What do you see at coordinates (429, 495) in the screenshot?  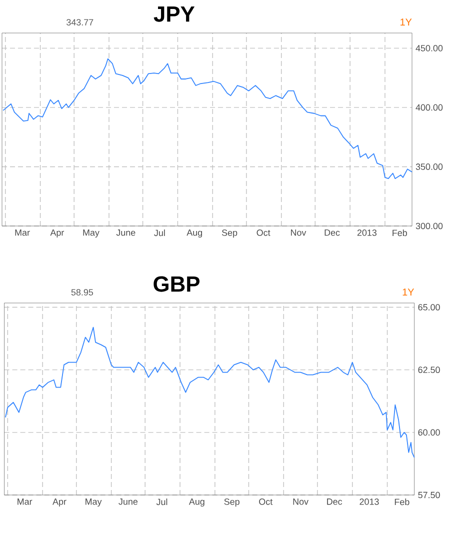 I see `y-tick-label: 57.50` at bounding box center [429, 495].